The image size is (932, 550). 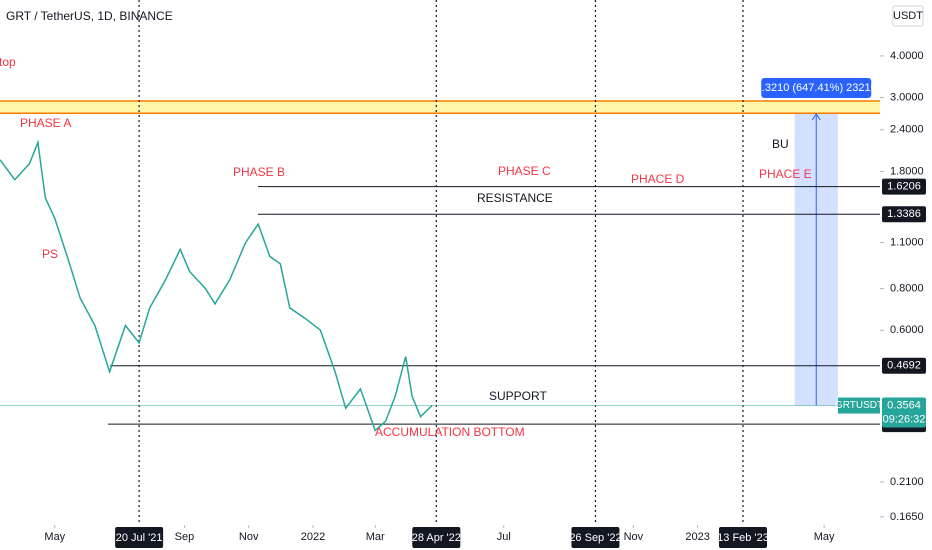 I want to click on level-label: 1.3386, so click(x=904, y=214).